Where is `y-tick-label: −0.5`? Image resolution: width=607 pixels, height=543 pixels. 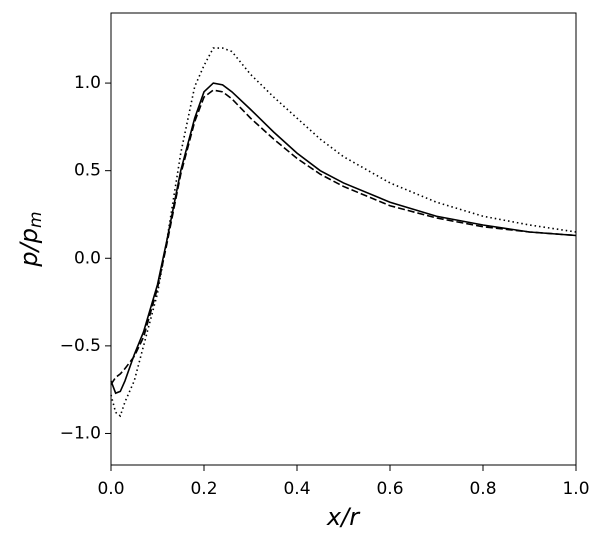 y-tick-label: −0.5 is located at coordinates (80, 346).